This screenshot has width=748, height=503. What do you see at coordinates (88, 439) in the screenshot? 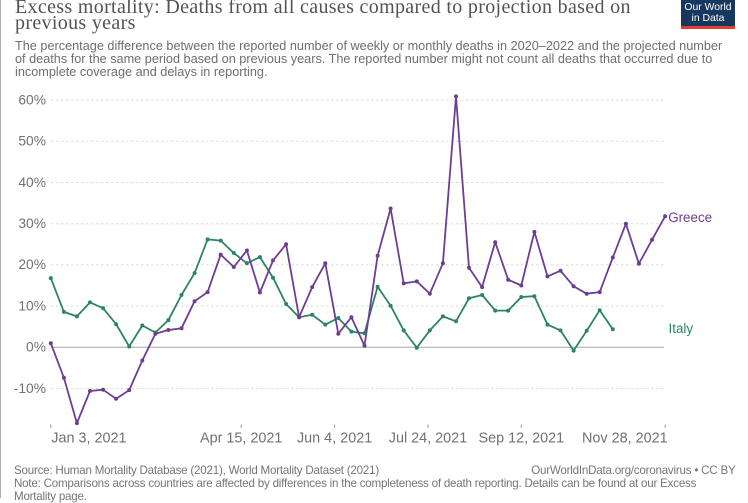
I see `svg-text: Jan 3, 2021` at bounding box center [88, 439].